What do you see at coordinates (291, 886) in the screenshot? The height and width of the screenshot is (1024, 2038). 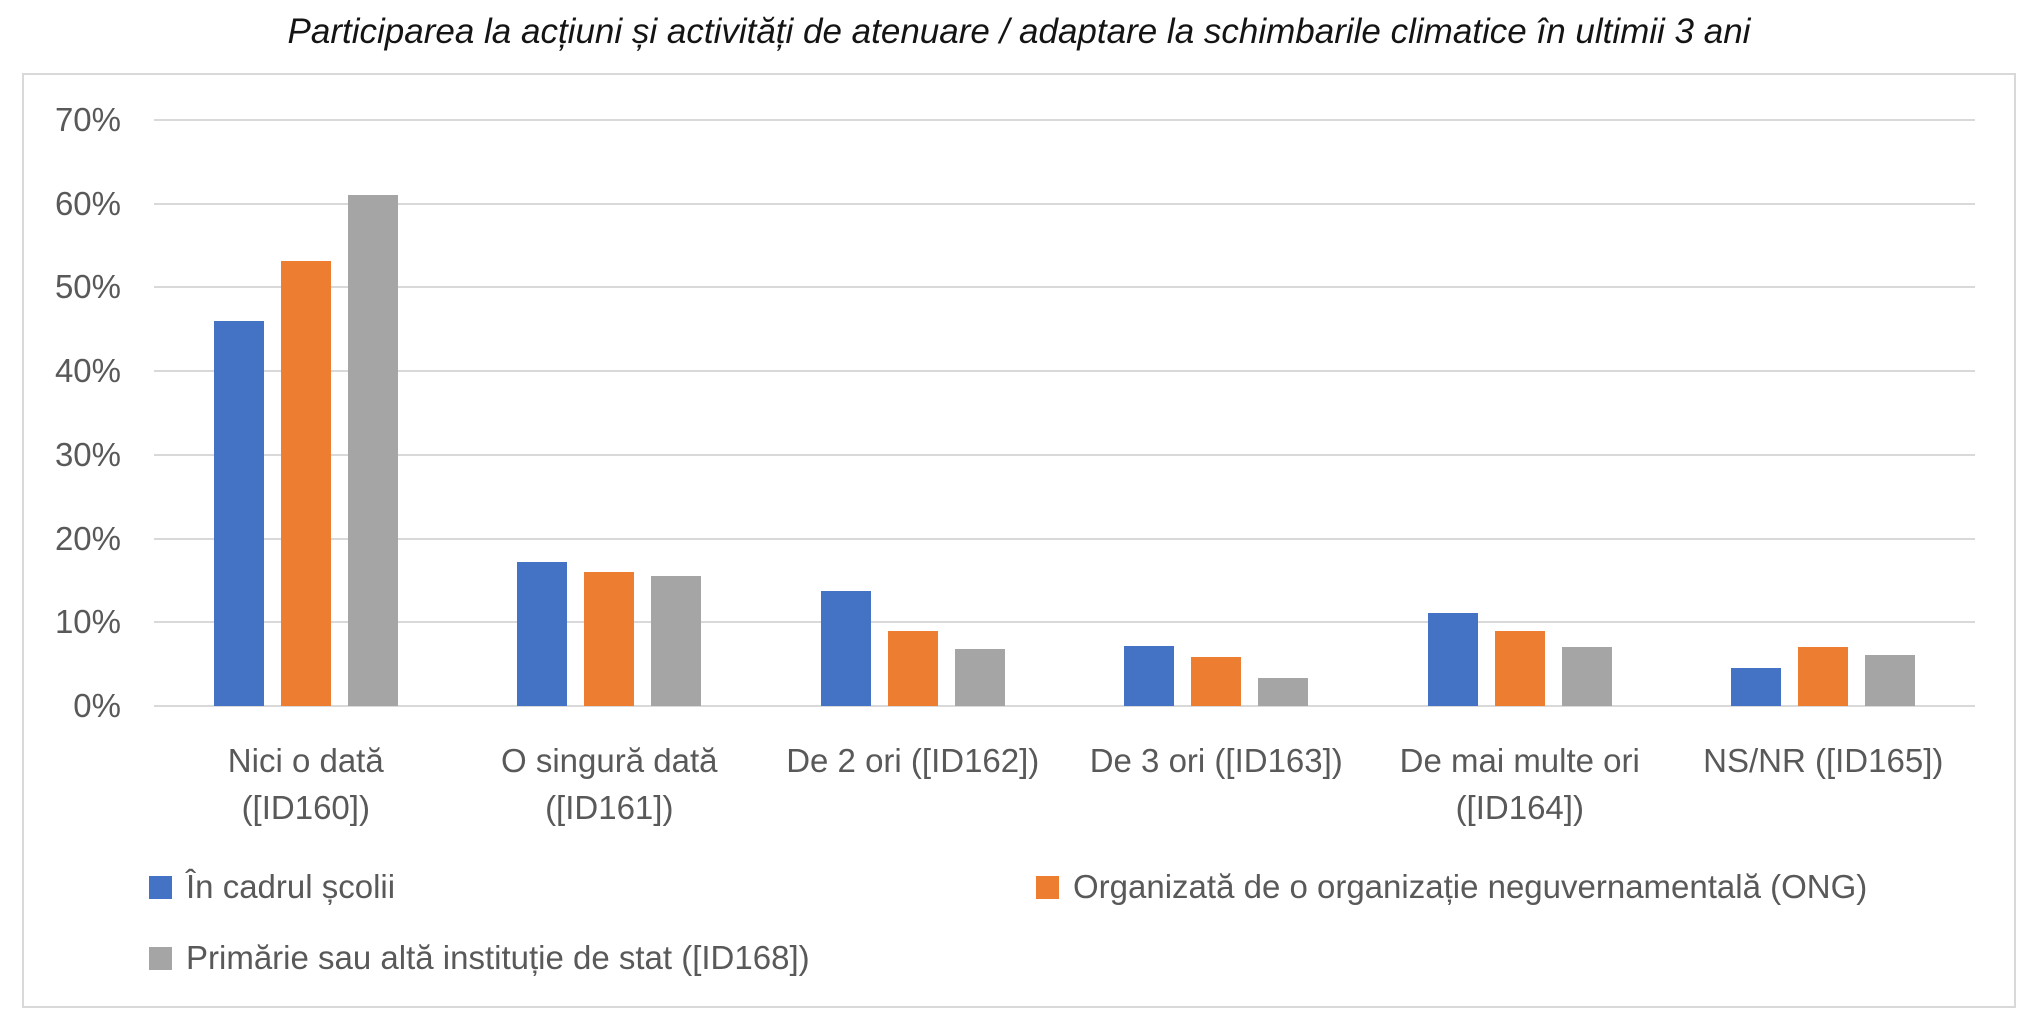 I see `legend-label-school: În cadrul școlii` at bounding box center [291, 886].